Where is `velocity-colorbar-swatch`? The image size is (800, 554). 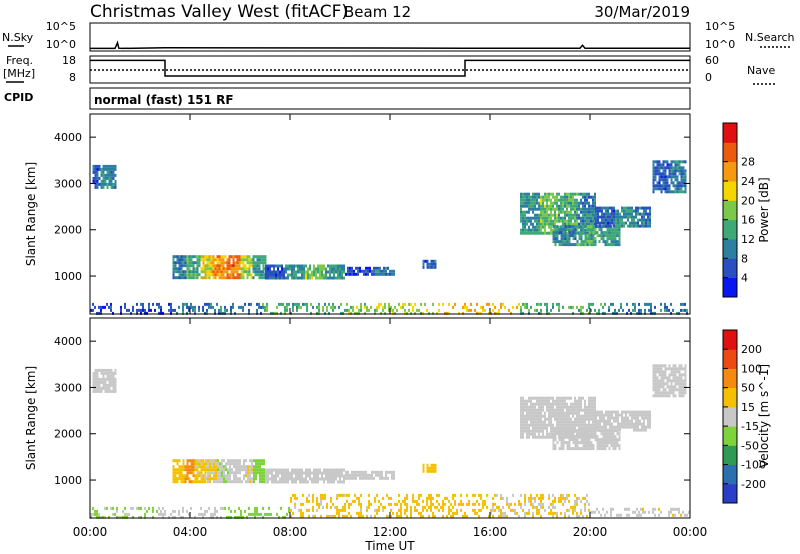 velocity-colorbar-swatch is located at coordinates (730, 340).